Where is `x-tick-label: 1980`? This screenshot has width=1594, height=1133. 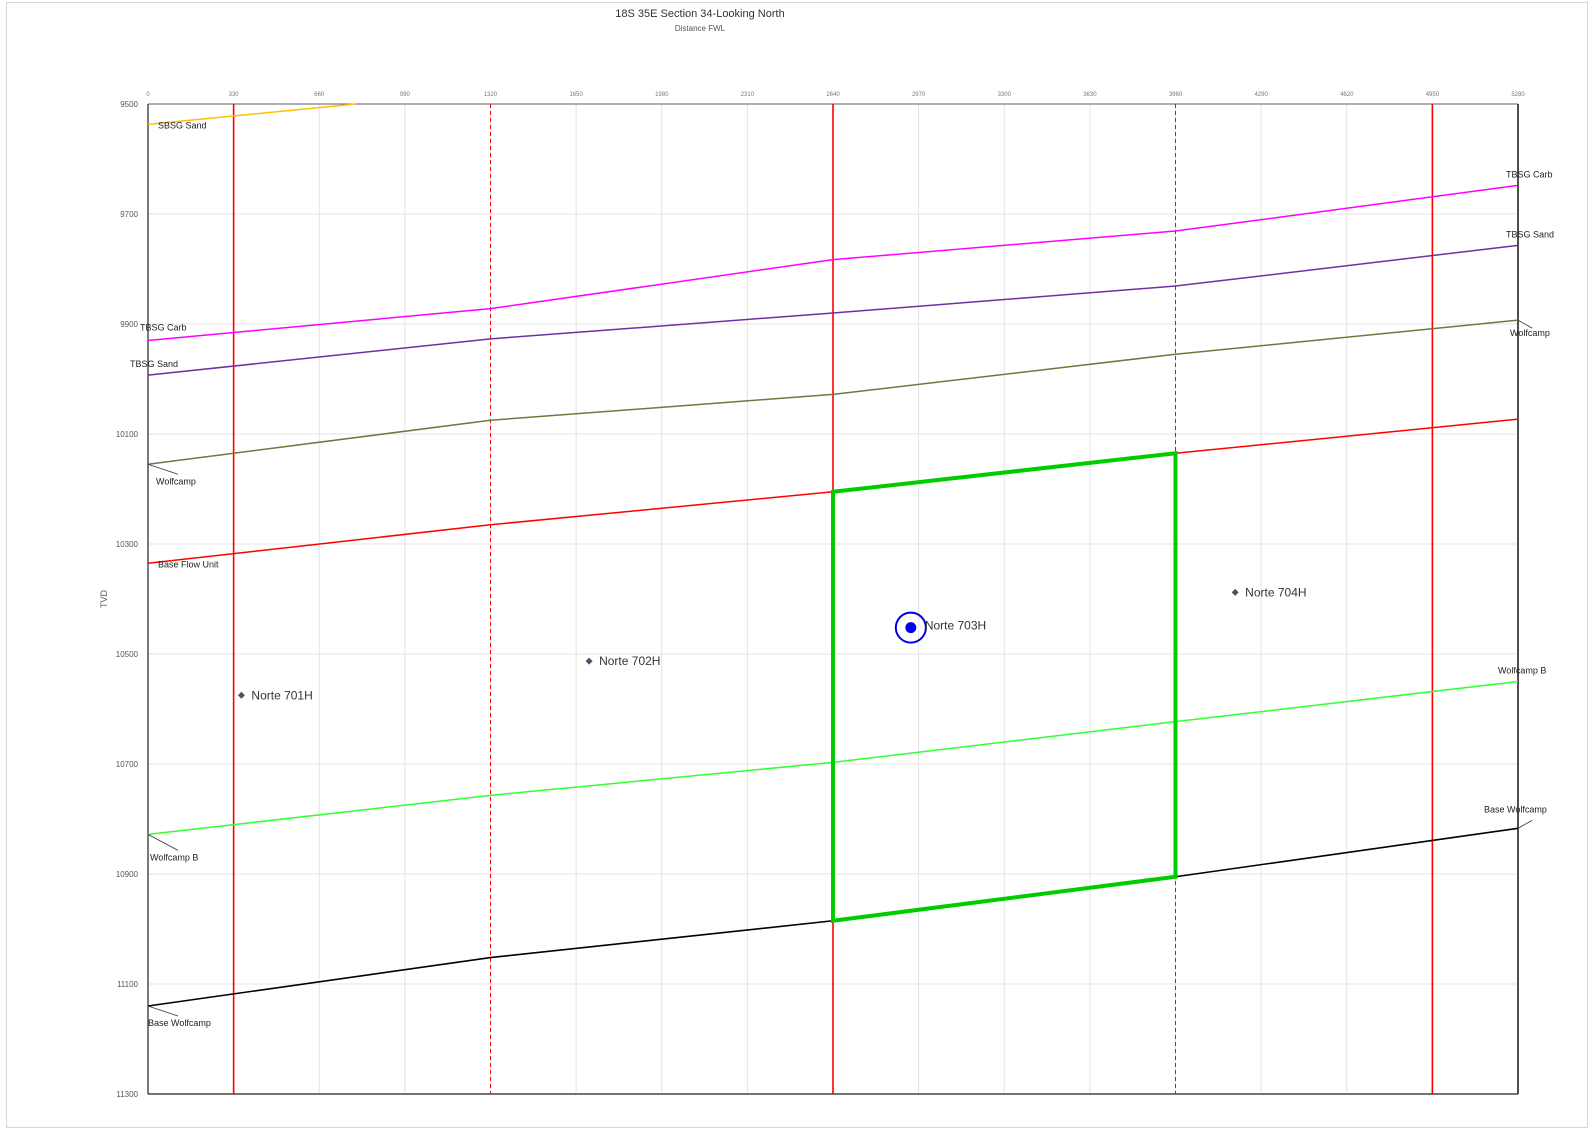 x-tick-label: 1980 is located at coordinates (662, 95).